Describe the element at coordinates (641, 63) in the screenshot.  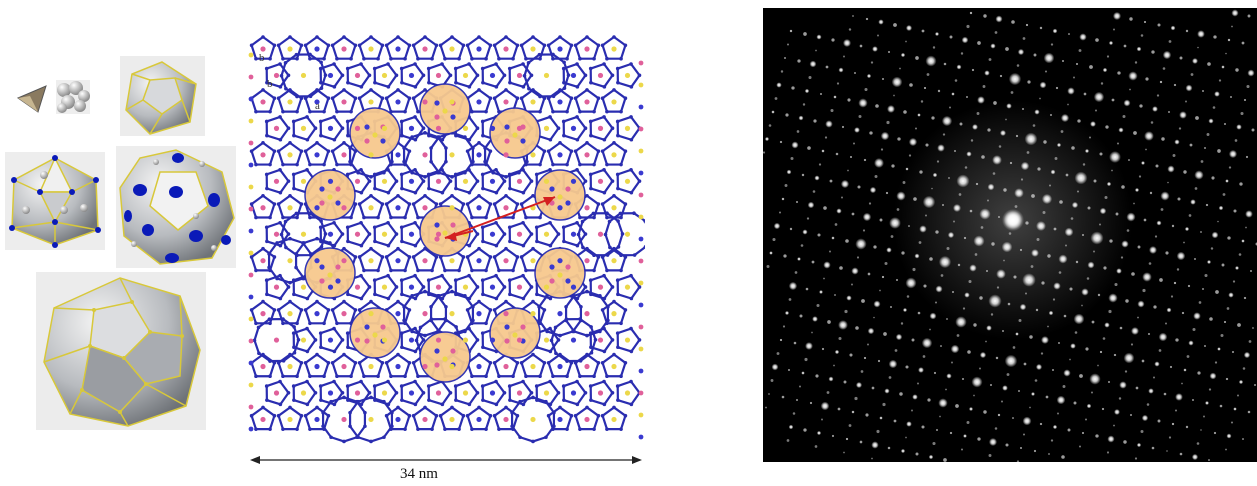
I see `edge-site` at that location.